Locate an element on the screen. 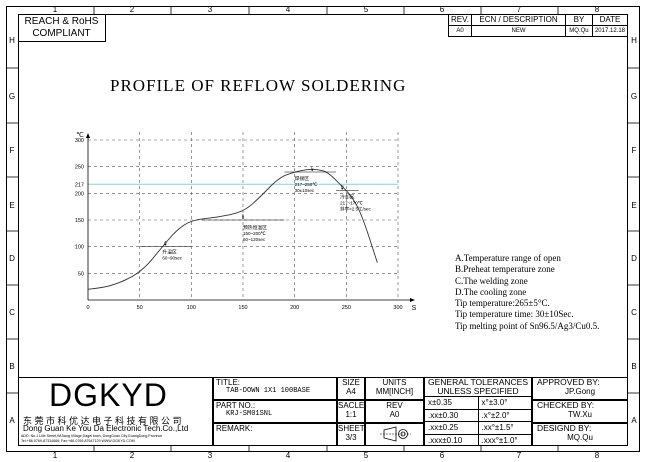  units-label: UNITS is located at coordinates (394, 382).